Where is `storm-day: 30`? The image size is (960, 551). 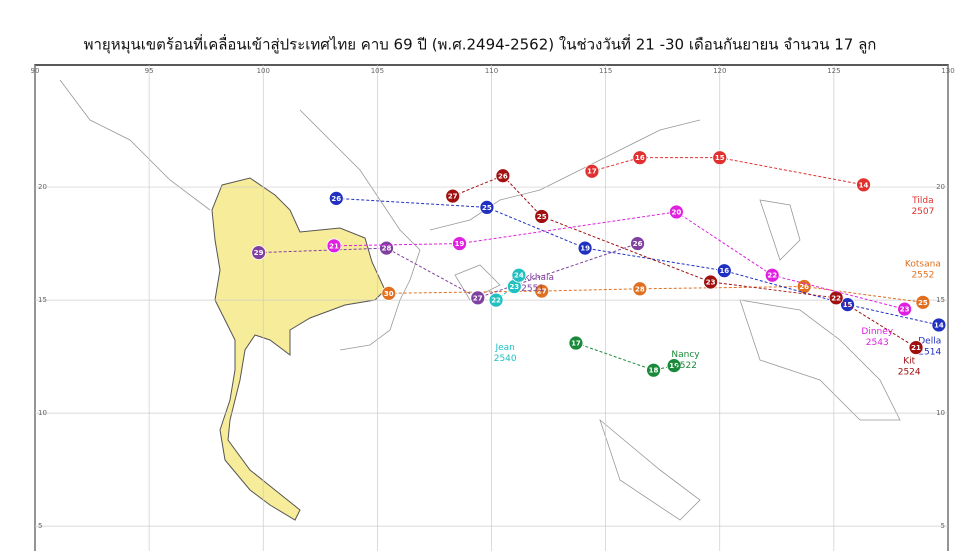 storm-day: 30 is located at coordinates (389, 294).